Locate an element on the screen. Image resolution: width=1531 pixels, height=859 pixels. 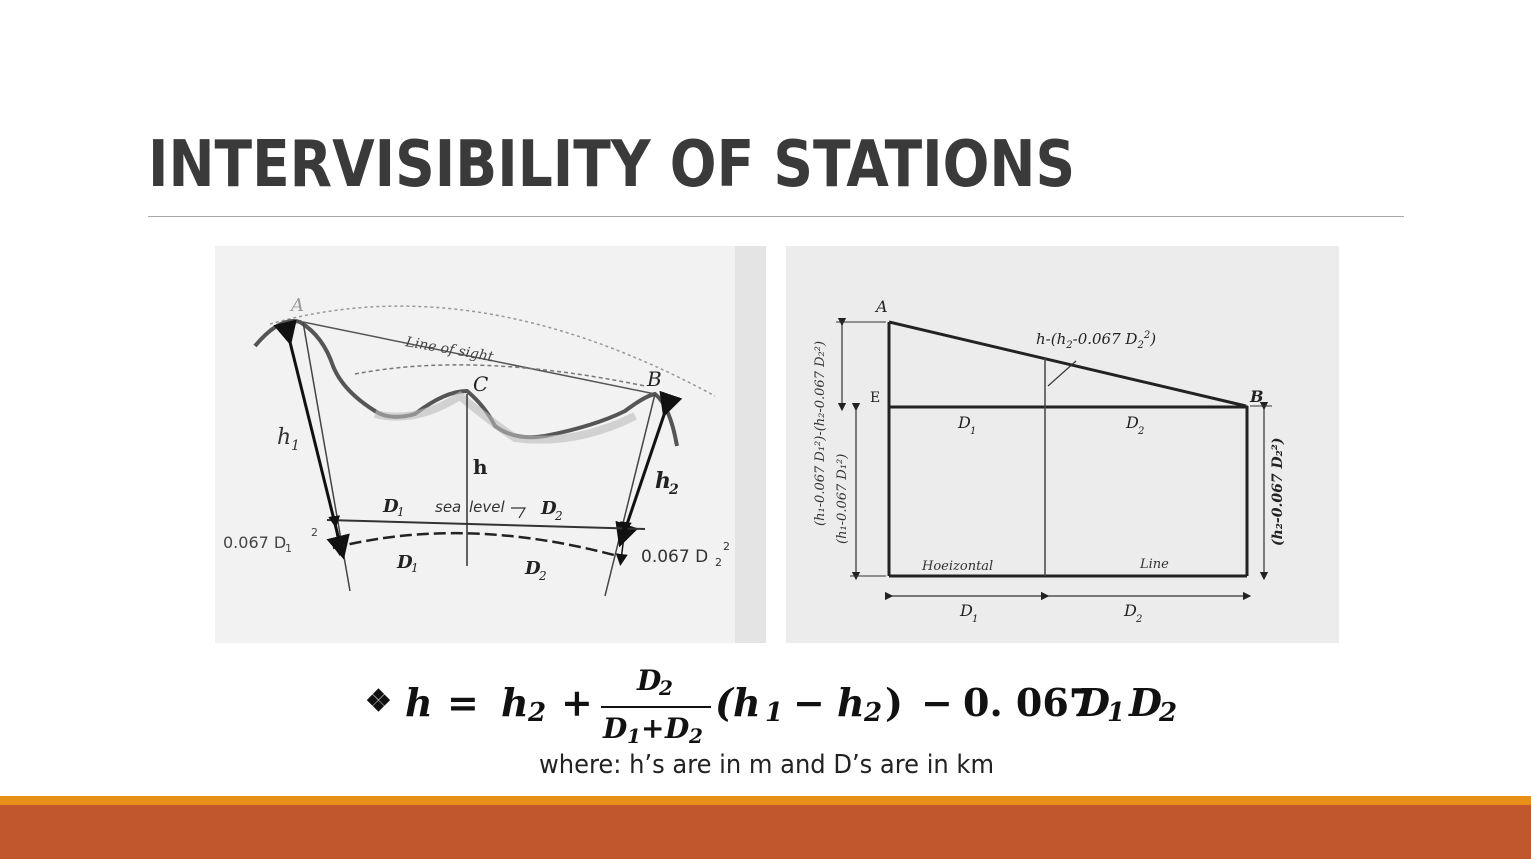
formula-paren-h2: h is located at coordinates (851, 702).